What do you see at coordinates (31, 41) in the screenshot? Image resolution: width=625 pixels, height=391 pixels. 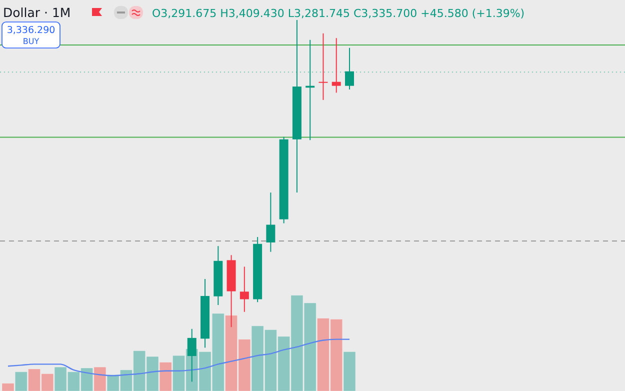 I see `annotation: BUY` at bounding box center [31, 41].